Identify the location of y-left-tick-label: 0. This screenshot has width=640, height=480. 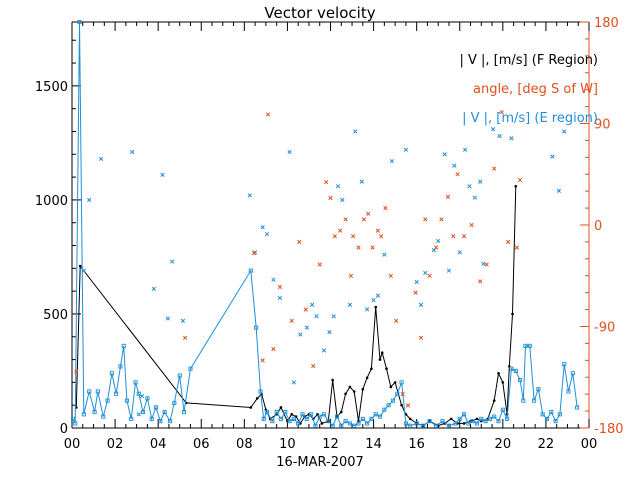
(64, 429).